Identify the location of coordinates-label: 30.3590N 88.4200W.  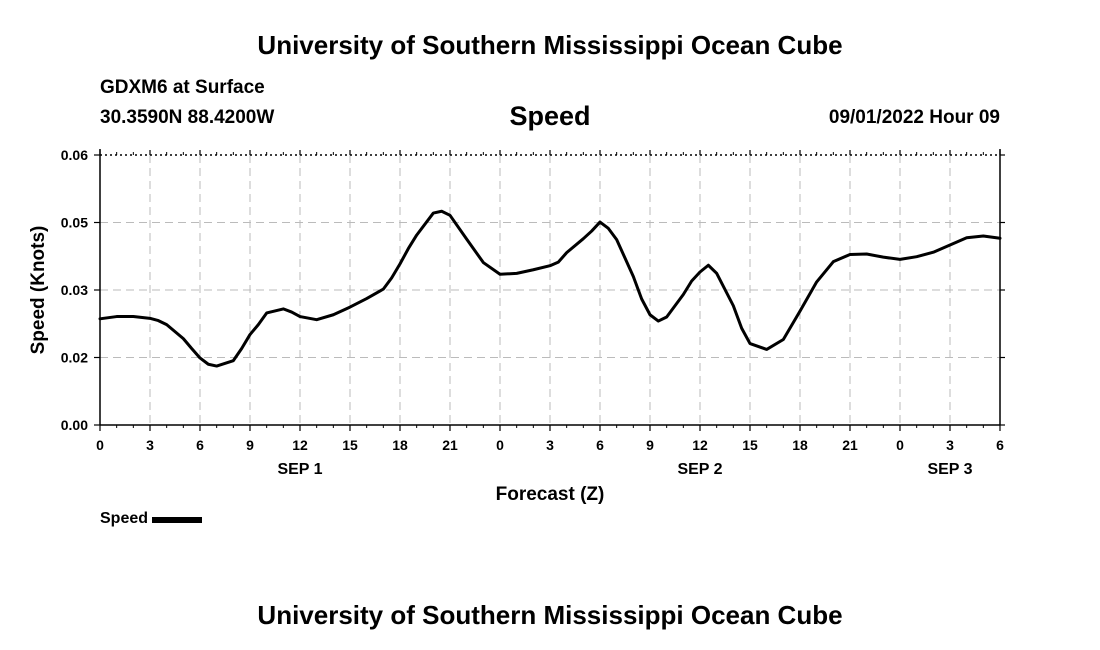
(187, 117).